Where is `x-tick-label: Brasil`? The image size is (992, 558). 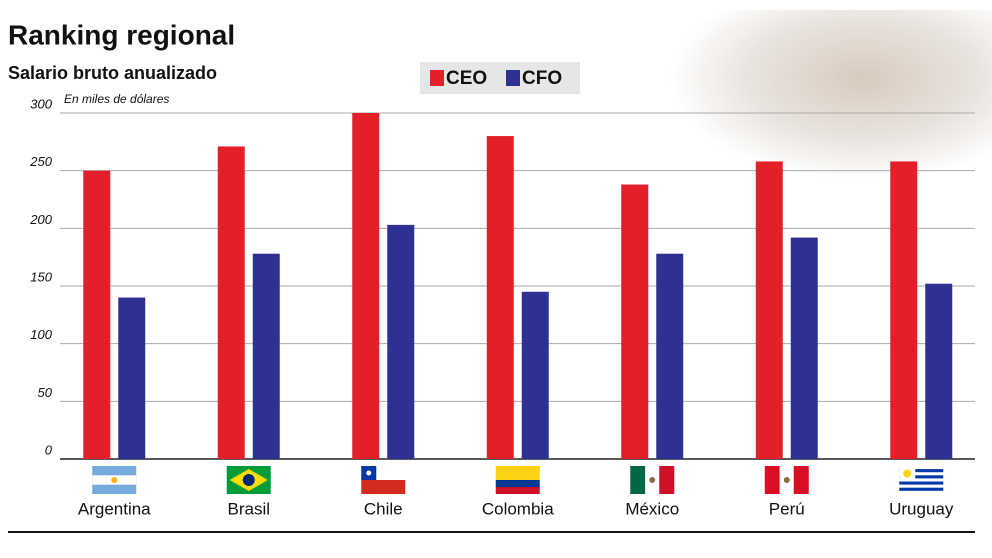
x-tick-label: Brasil is located at coordinates (248, 508).